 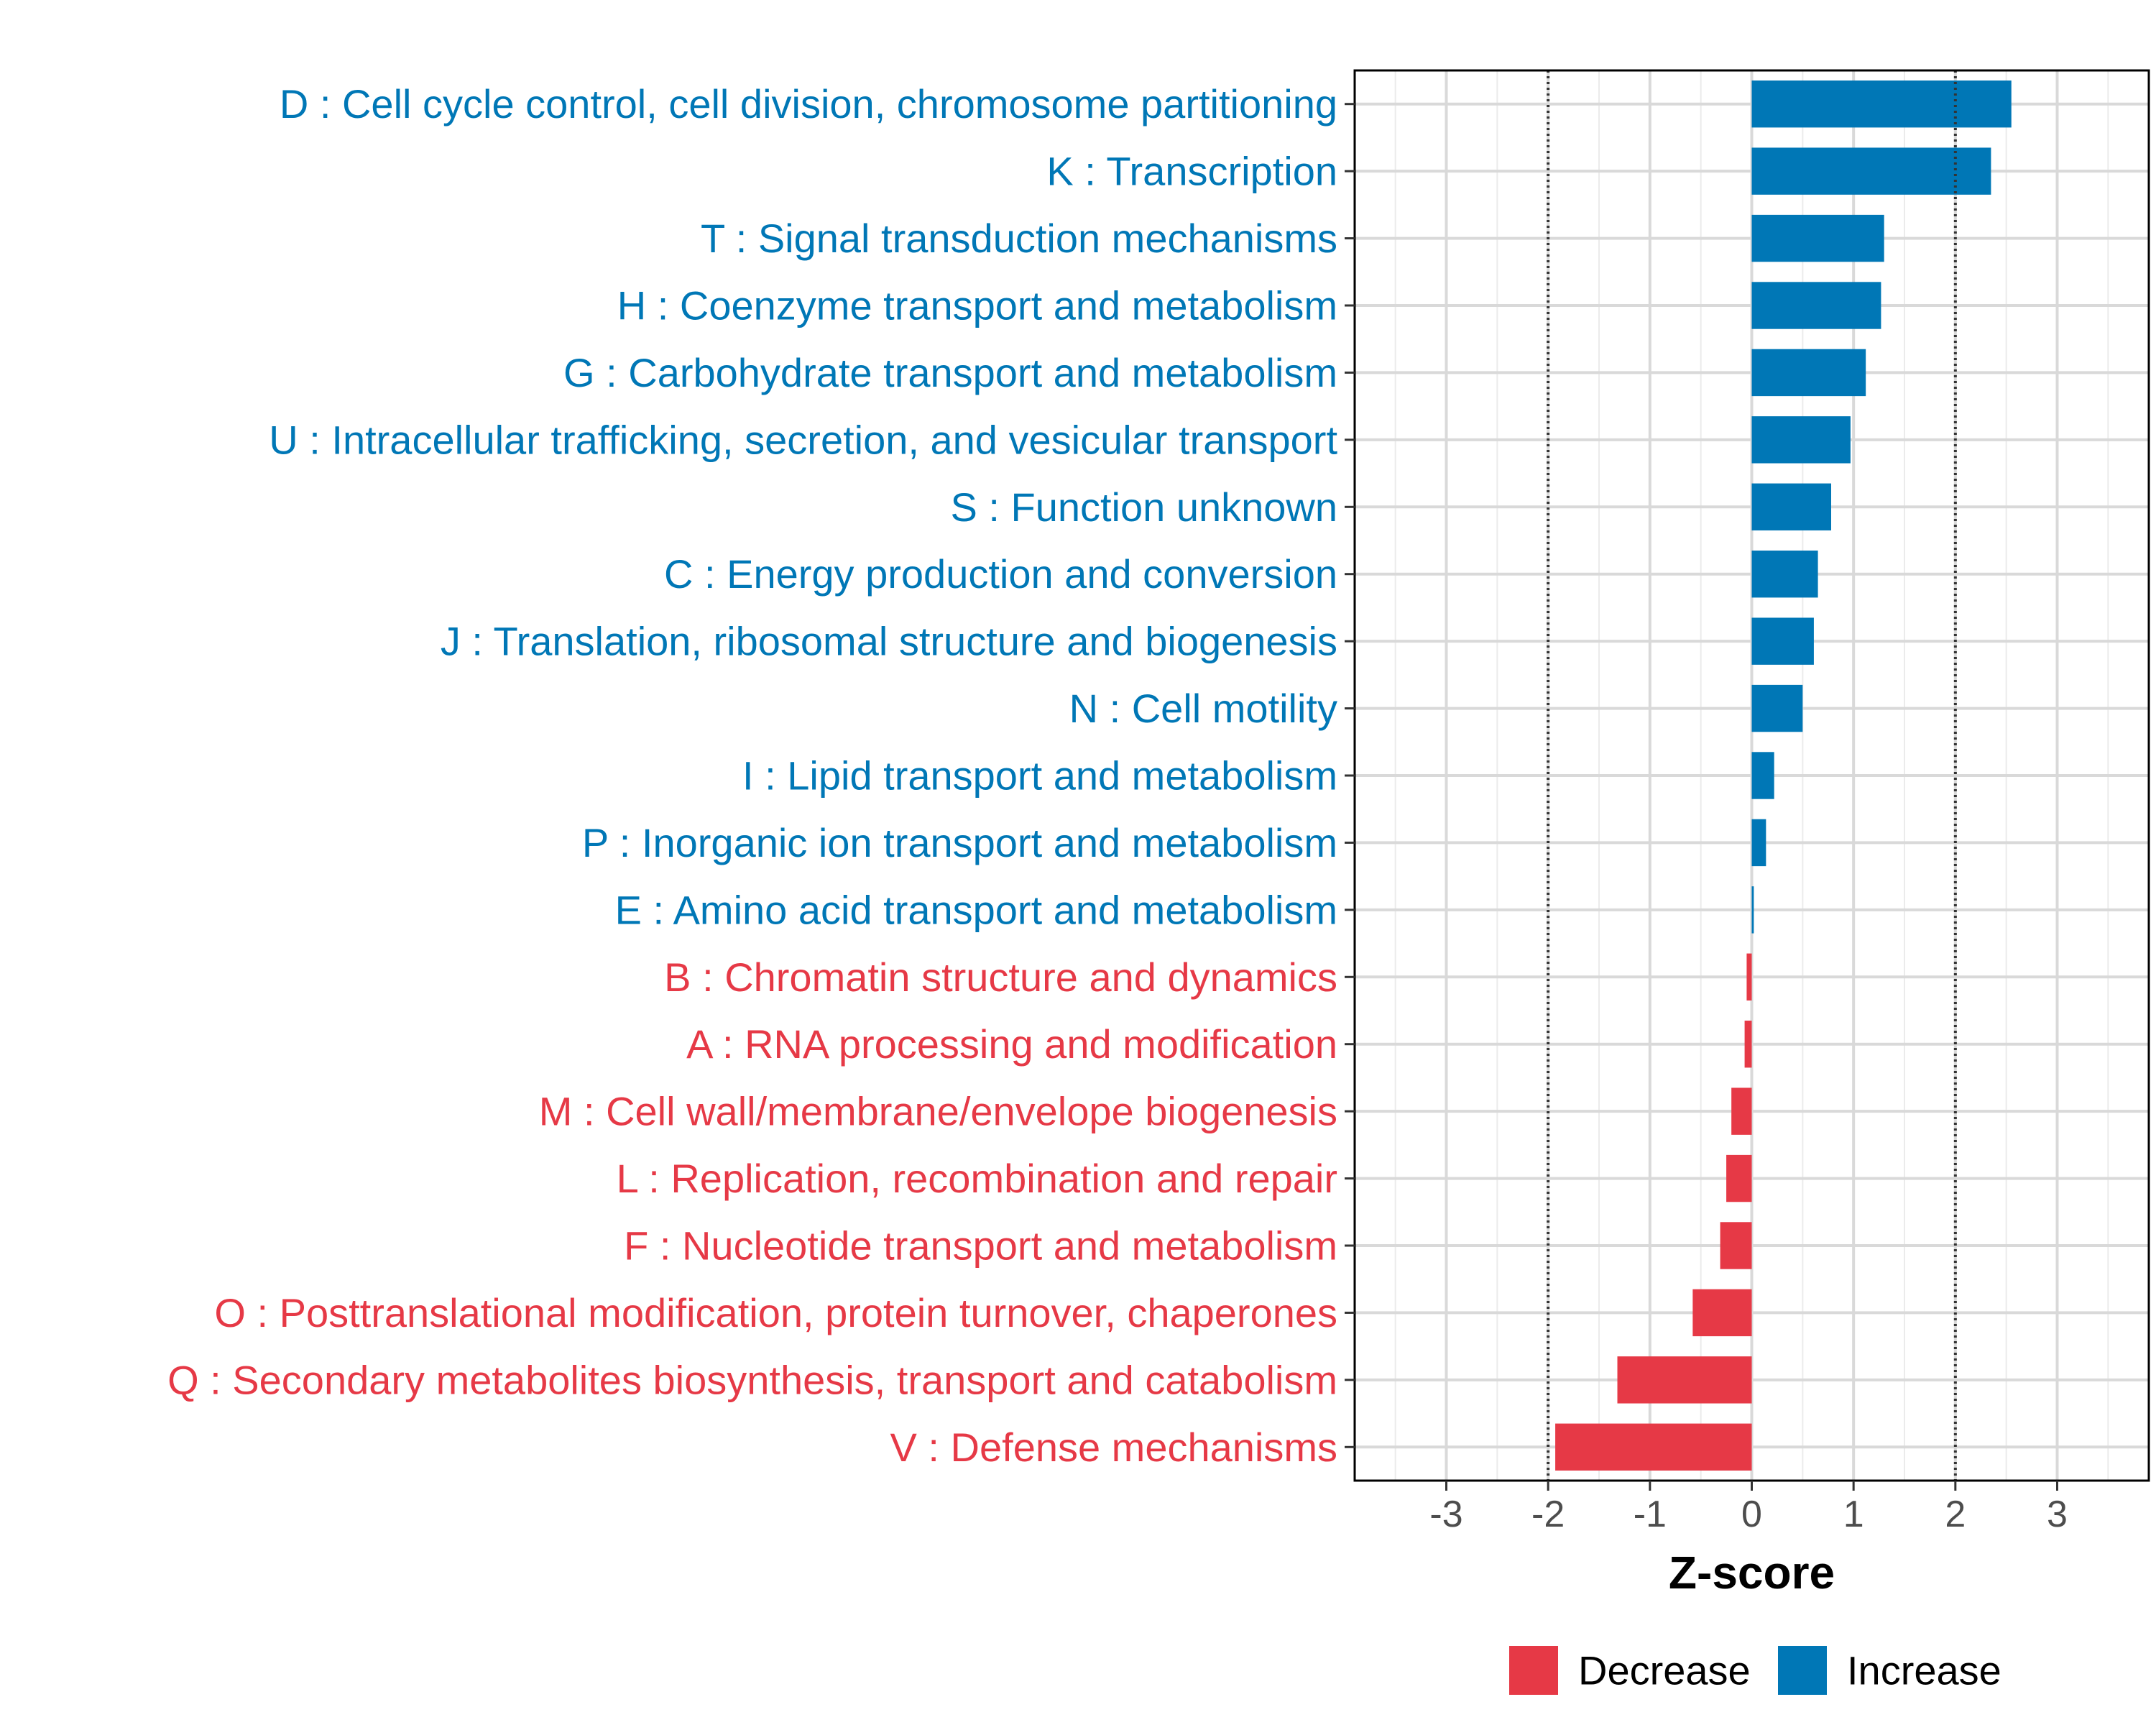 What do you see at coordinates (1924, 1670) in the screenshot?
I see `legend-label: Increase` at bounding box center [1924, 1670].